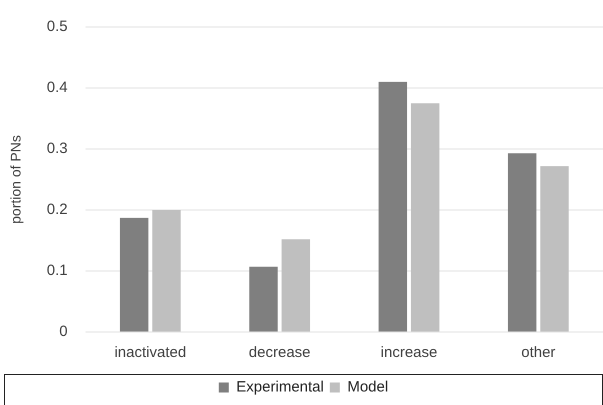 The width and height of the screenshot is (603, 405). I want to click on y-tick-label: 0.4, so click(57, 87).